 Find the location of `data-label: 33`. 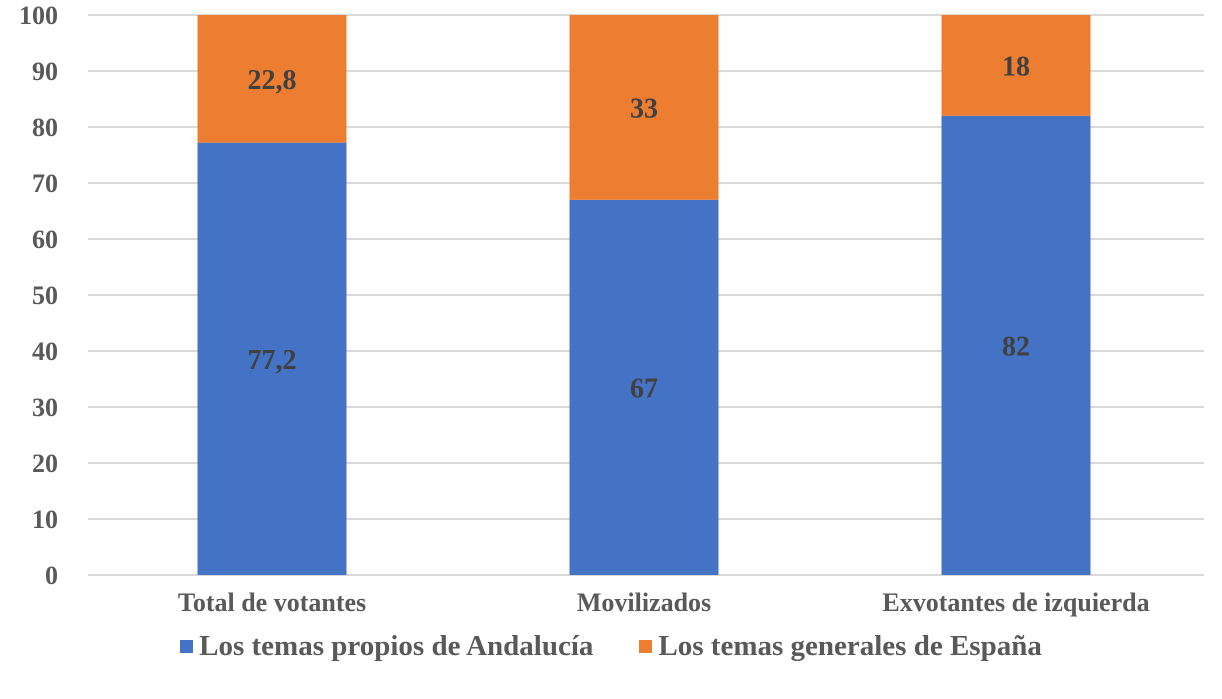

data-label: 33 is located at coordinates (644, 108).